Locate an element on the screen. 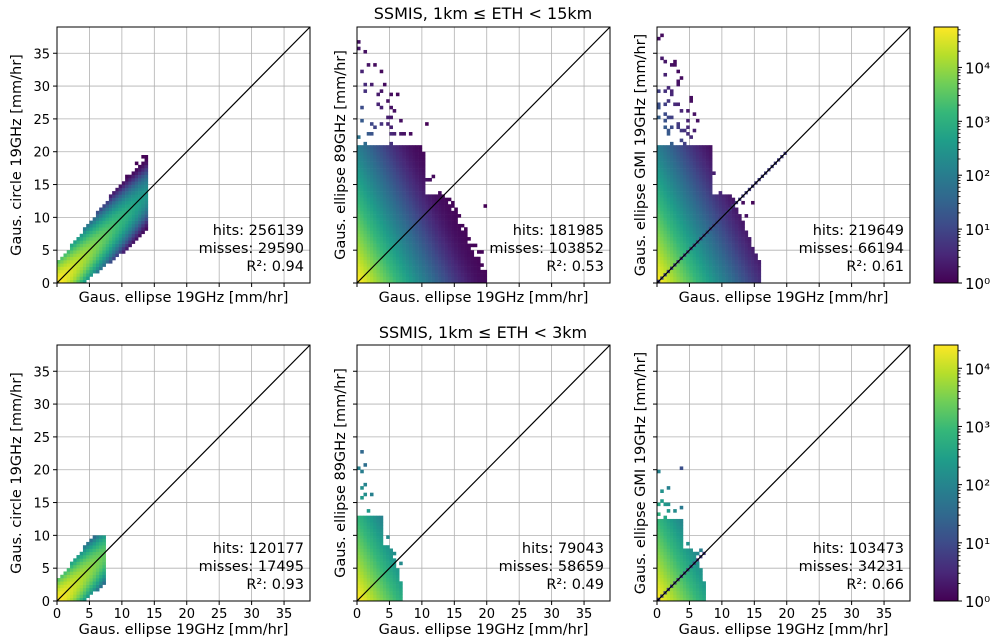  histogram-cells is located at coordinates (380, 525).